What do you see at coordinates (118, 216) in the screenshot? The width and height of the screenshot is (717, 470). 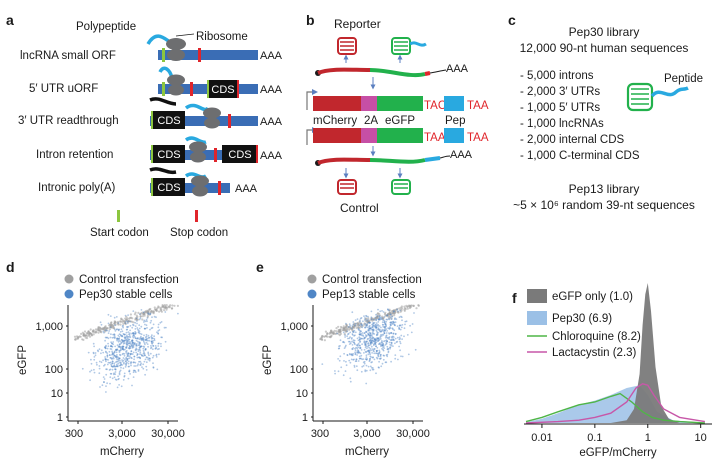 I see `start-codon-swatch` at bounding box center [118, 216].